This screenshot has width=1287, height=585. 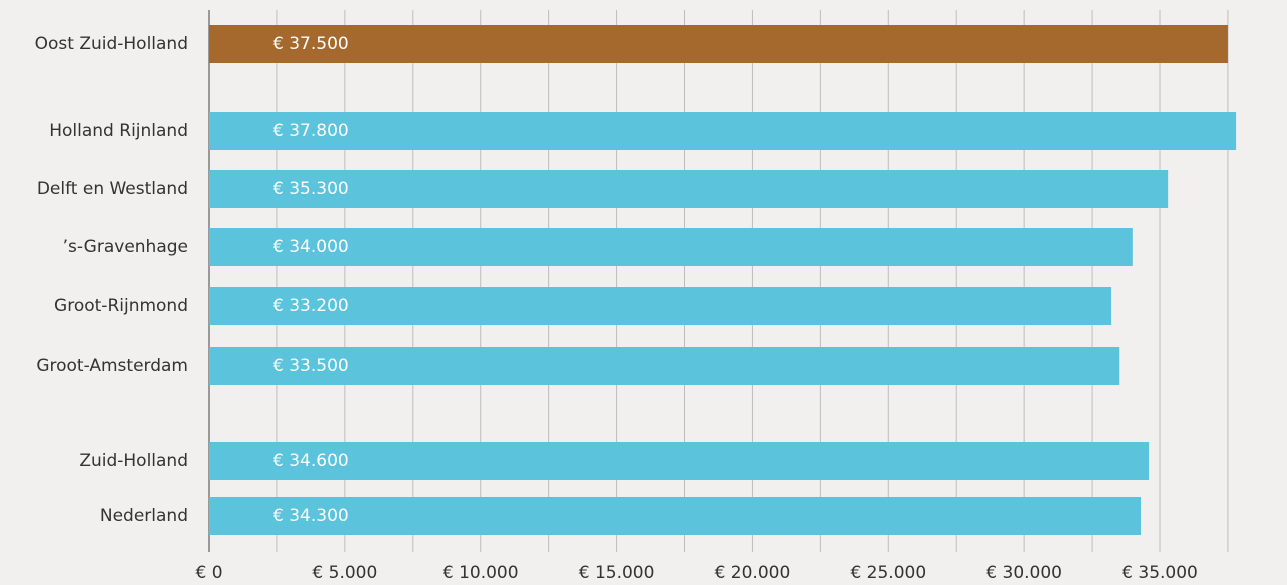 I want to click on x-tick-label: € 20.000, so click(x=753, y=573).